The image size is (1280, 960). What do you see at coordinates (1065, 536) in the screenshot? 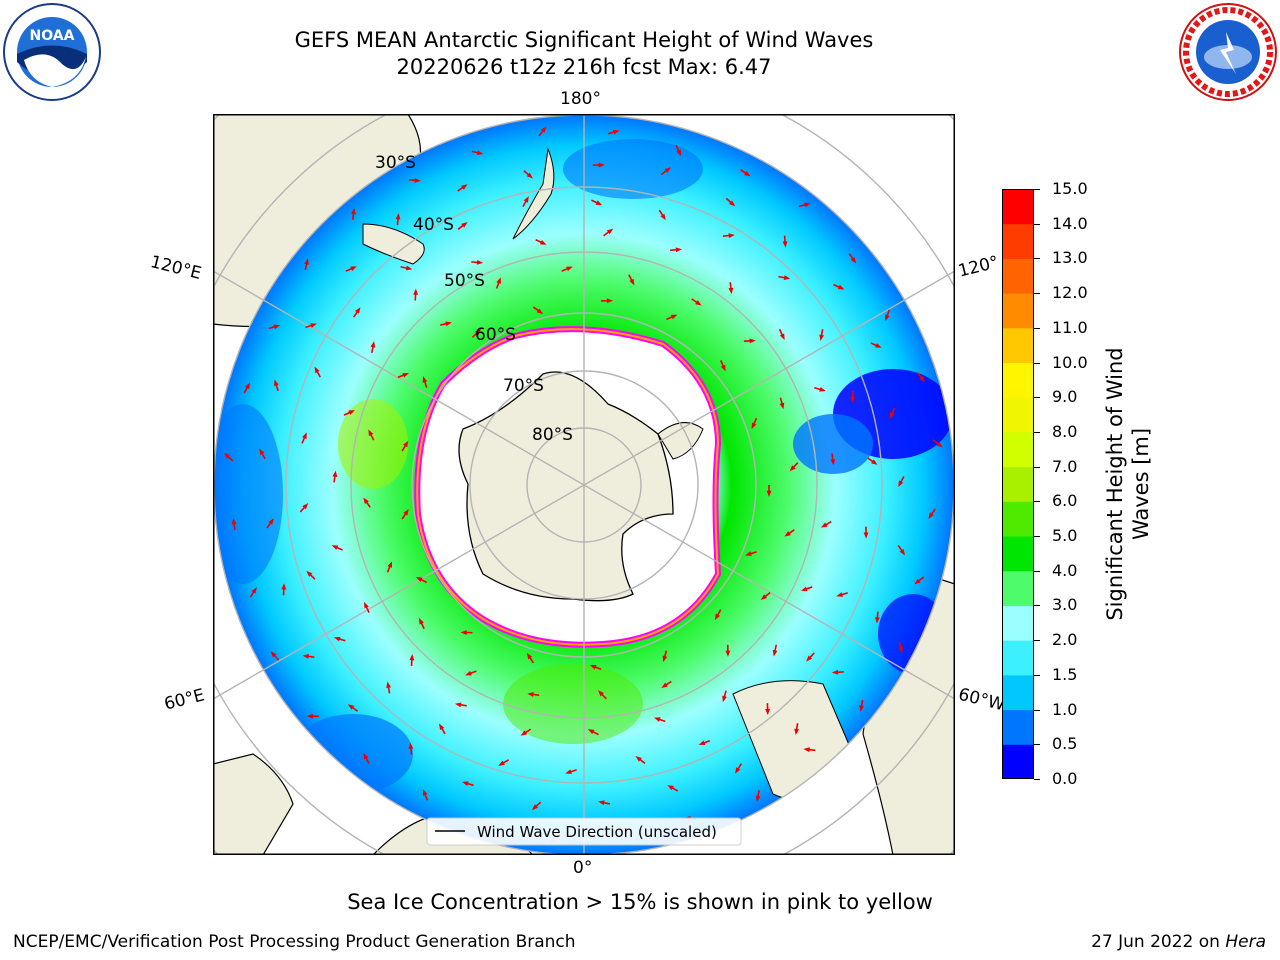
I see `colorbar-tick-label: 5.0` at bounding box center [1065, 536].